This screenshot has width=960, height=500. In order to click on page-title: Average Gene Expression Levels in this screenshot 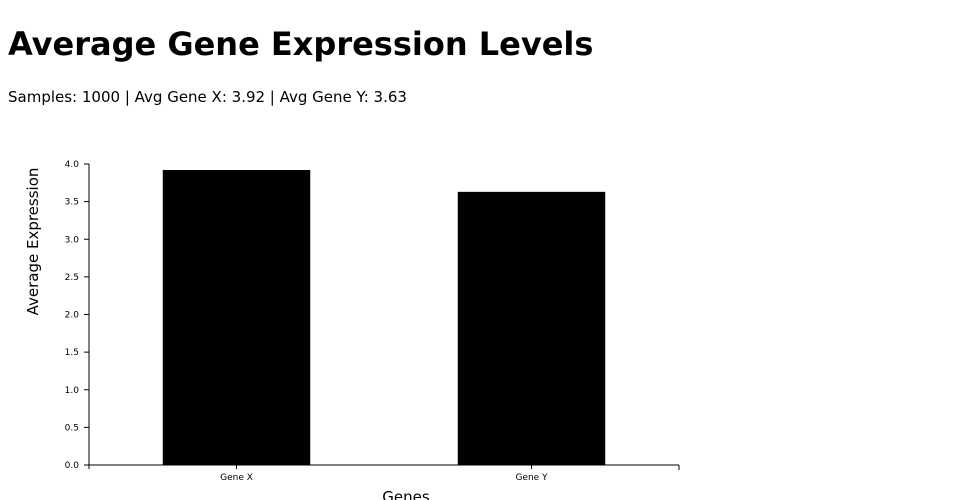, I will do `click(301, 44)`.